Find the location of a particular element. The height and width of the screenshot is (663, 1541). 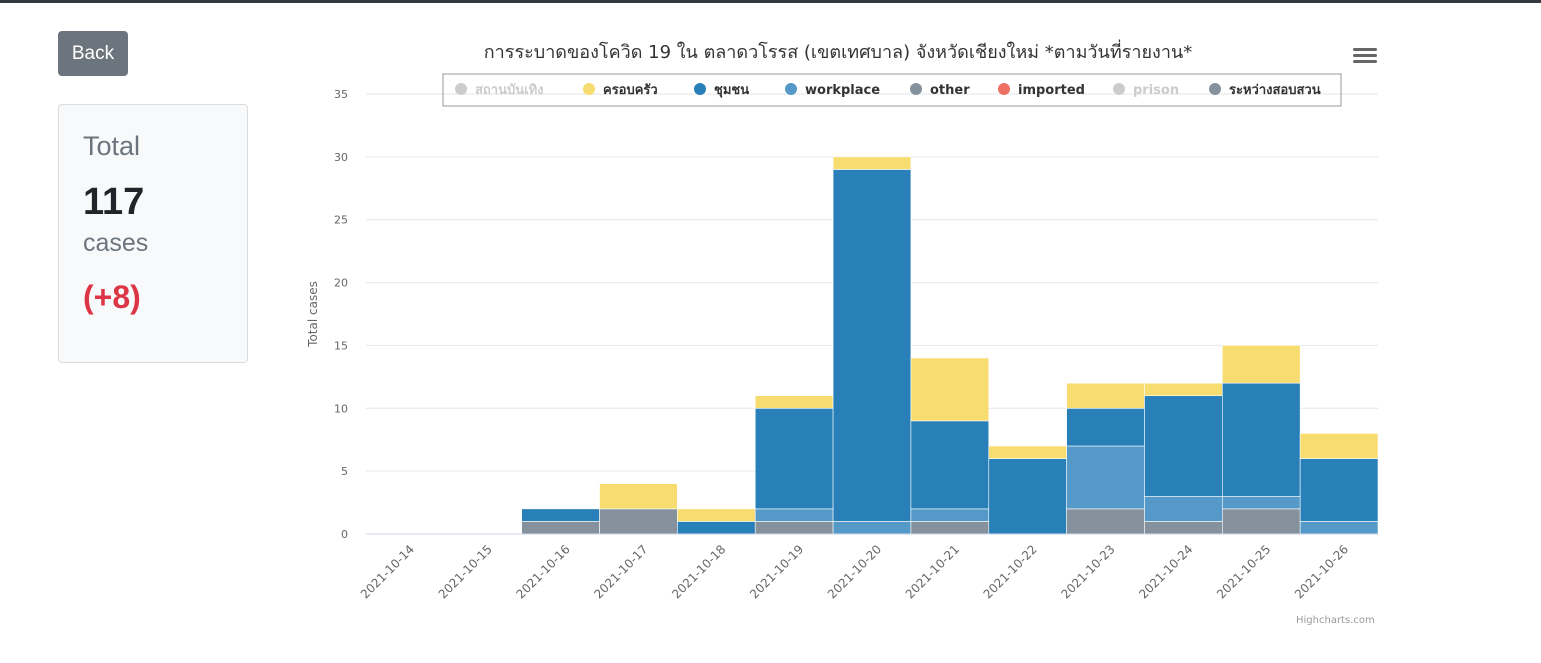

legend-item-label: other is located at coordinates (950, 90).